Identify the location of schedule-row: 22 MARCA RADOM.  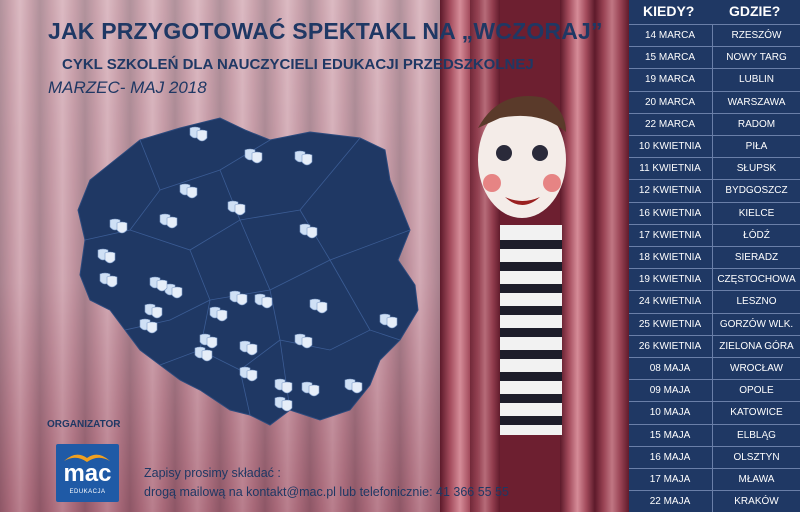
(714, 124).